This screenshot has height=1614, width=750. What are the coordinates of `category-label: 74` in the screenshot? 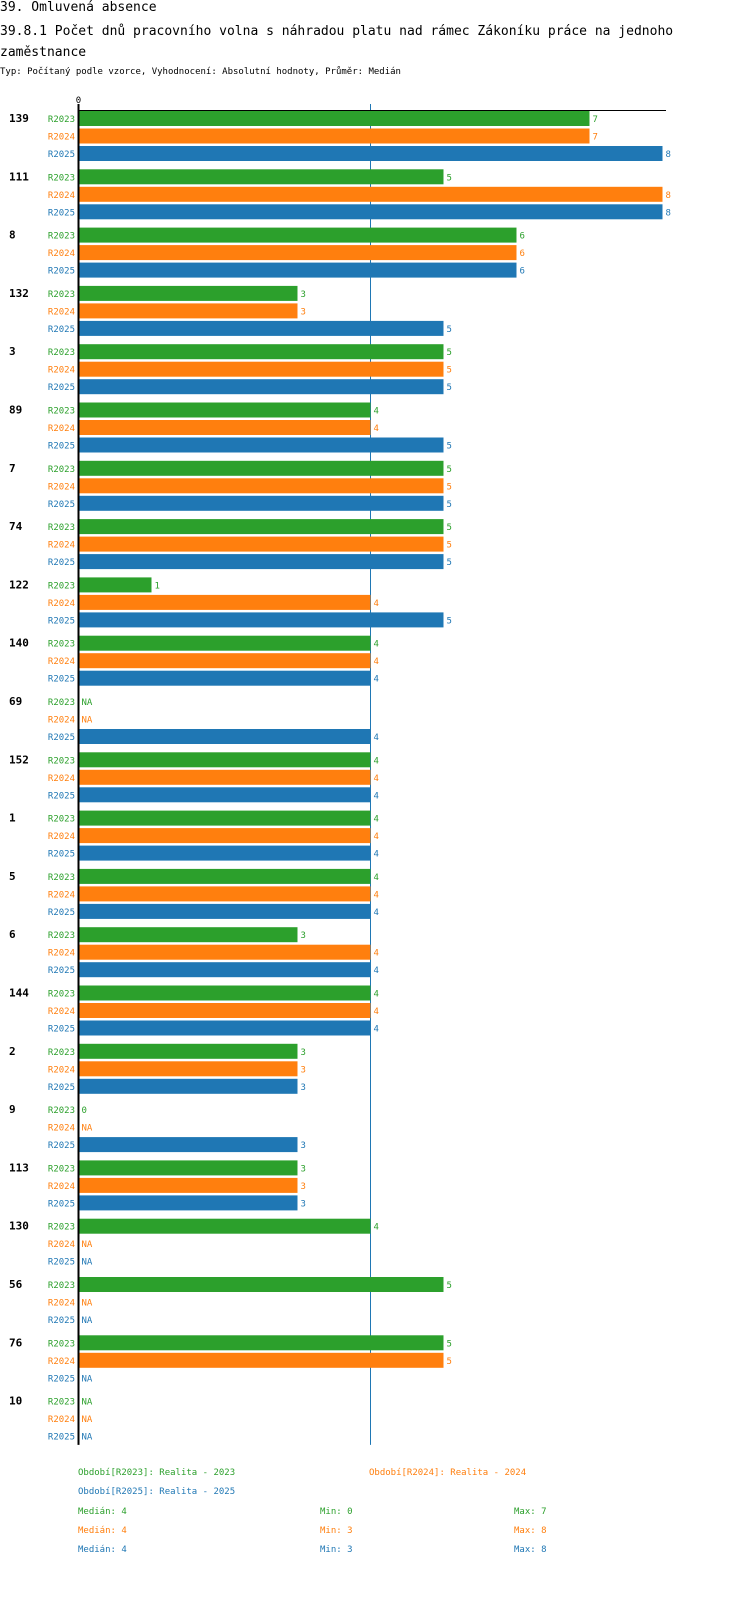 It's located at (16, 526).